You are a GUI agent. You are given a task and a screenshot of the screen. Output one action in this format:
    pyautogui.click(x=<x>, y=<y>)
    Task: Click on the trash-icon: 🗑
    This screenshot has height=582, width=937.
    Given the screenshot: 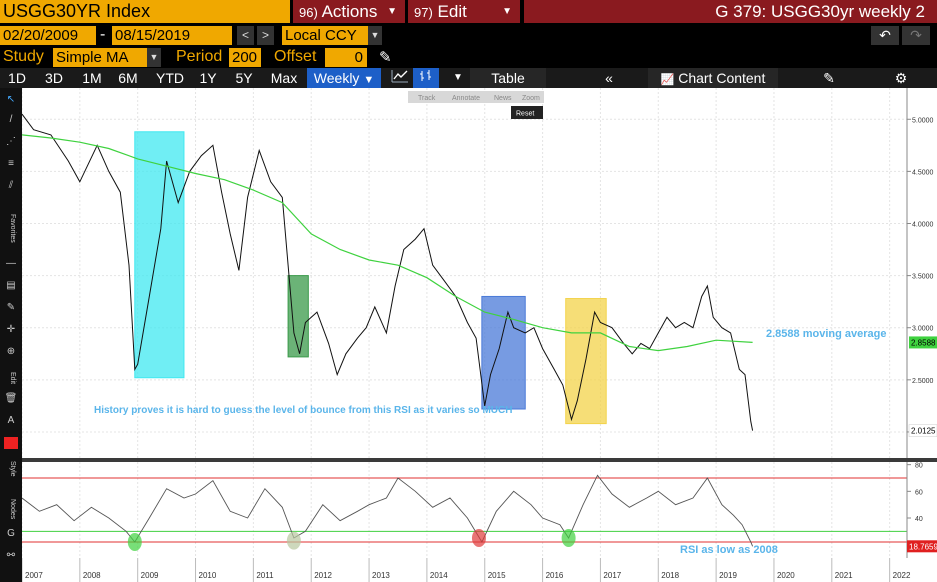 What is the action you would take?
    pyautogui.click(x=11, y=398)
    